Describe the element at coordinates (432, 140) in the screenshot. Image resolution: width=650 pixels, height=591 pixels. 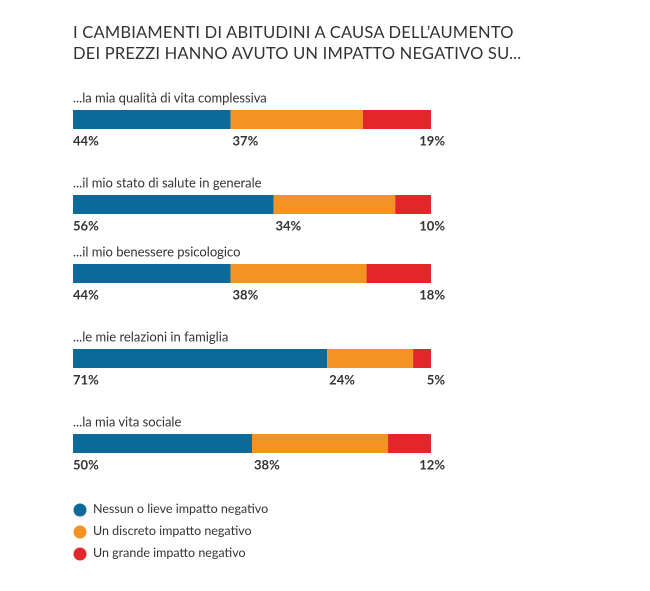
I see `value-label: 19%` at that location.